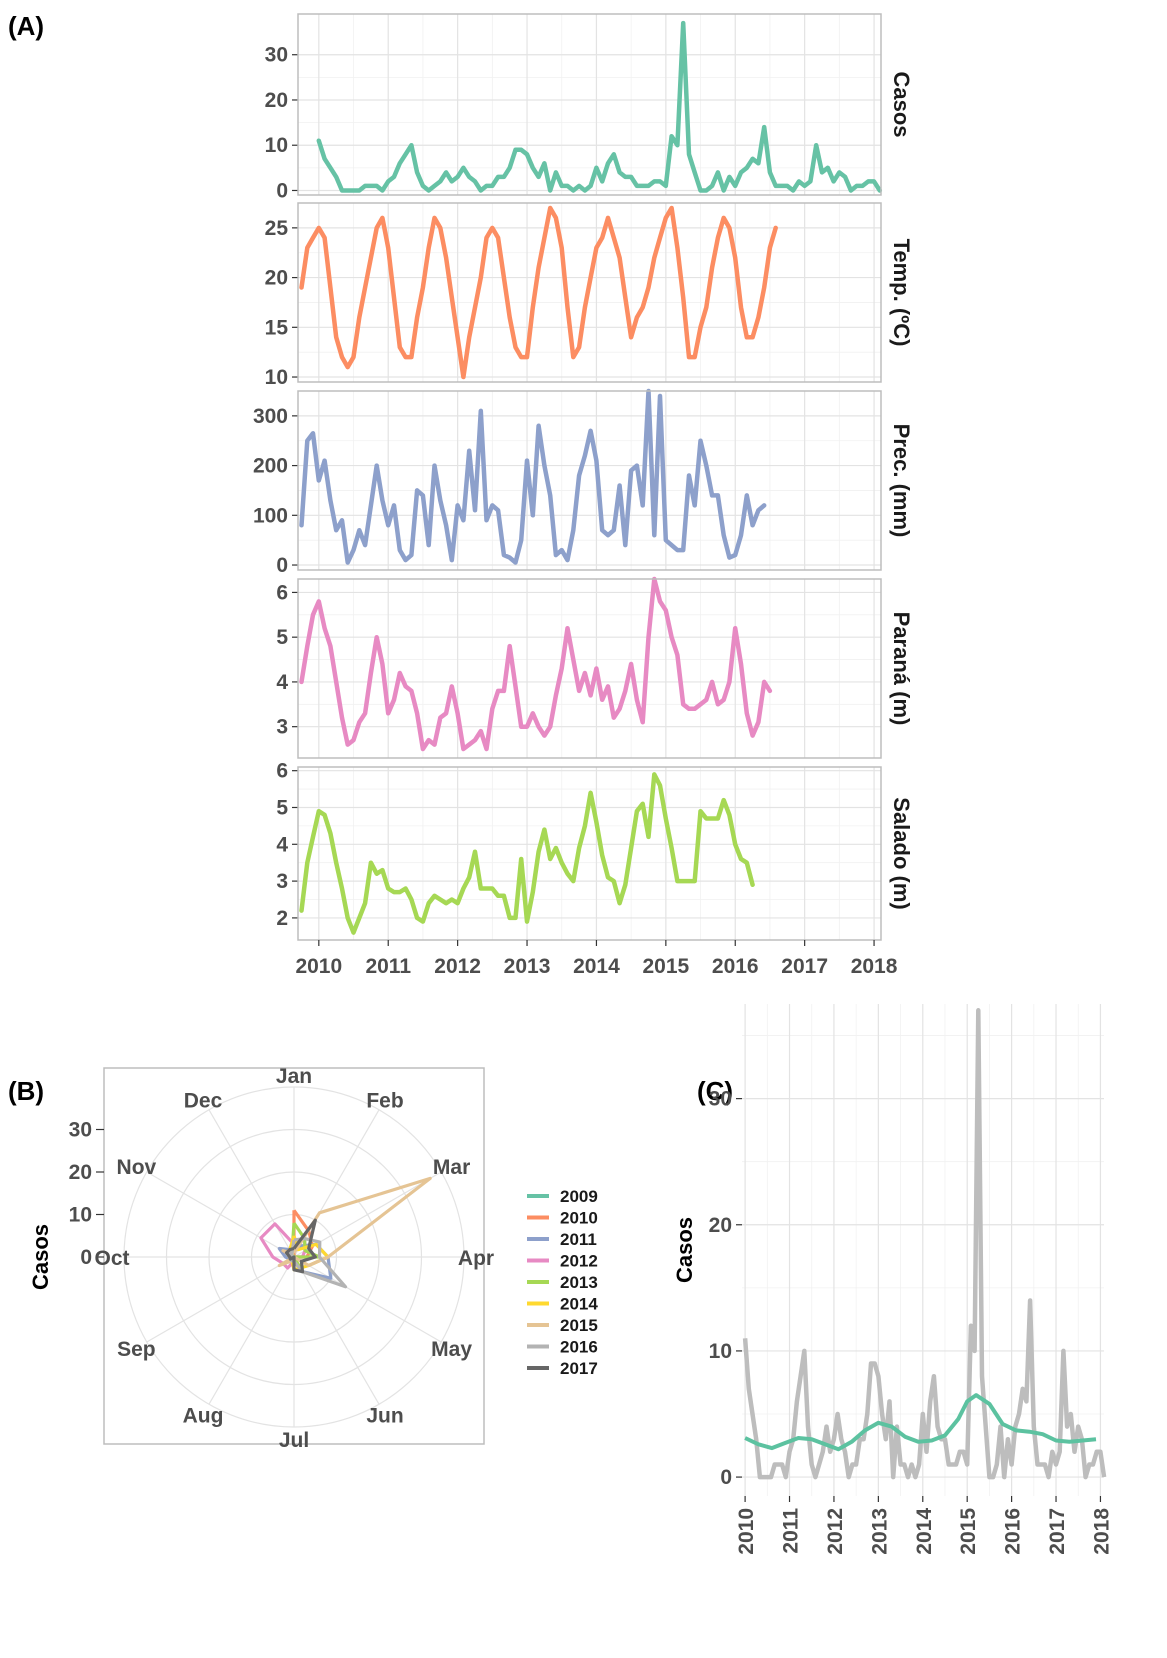  Describe the element at coordinates (294, 1440) in the screenshot. I see `month-label: Jul` at that location.